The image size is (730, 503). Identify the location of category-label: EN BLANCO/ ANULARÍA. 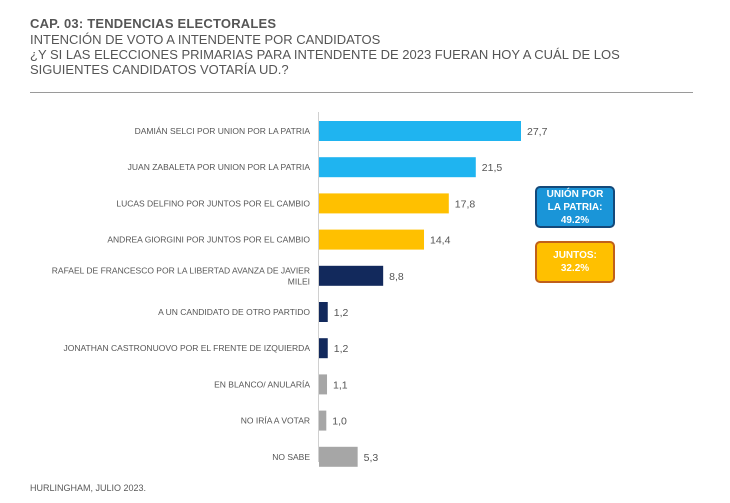
(262, 384).